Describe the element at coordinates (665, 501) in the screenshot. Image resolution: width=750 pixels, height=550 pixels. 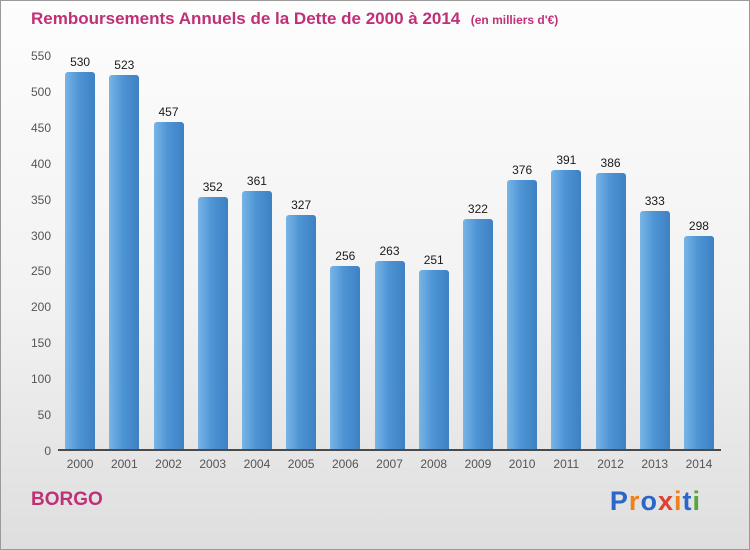
I see `logo-letter: x` at that location.